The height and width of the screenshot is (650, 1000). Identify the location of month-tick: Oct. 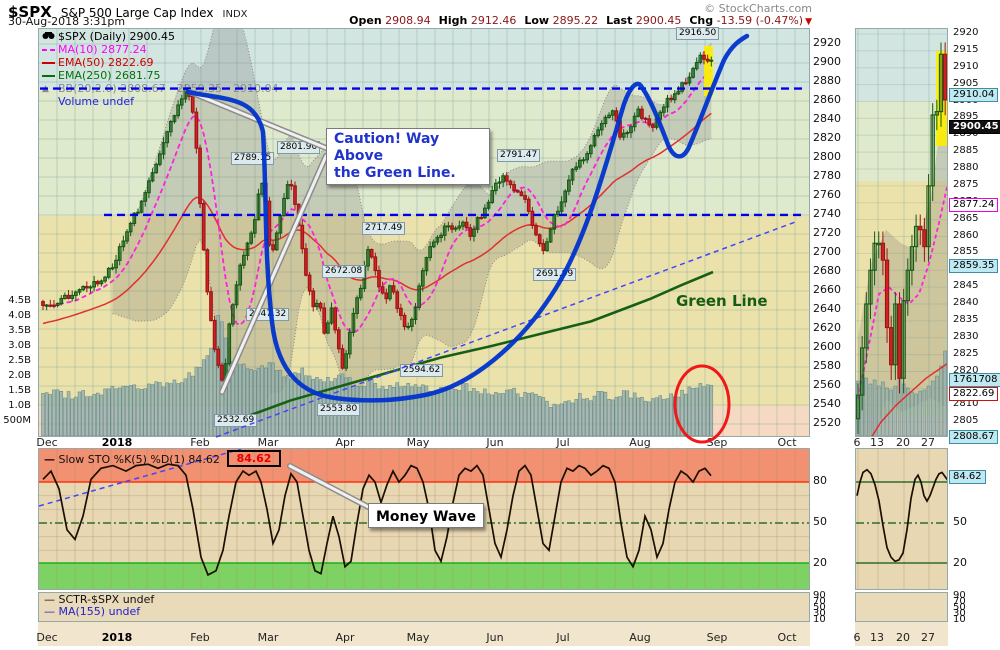
(787, 637).